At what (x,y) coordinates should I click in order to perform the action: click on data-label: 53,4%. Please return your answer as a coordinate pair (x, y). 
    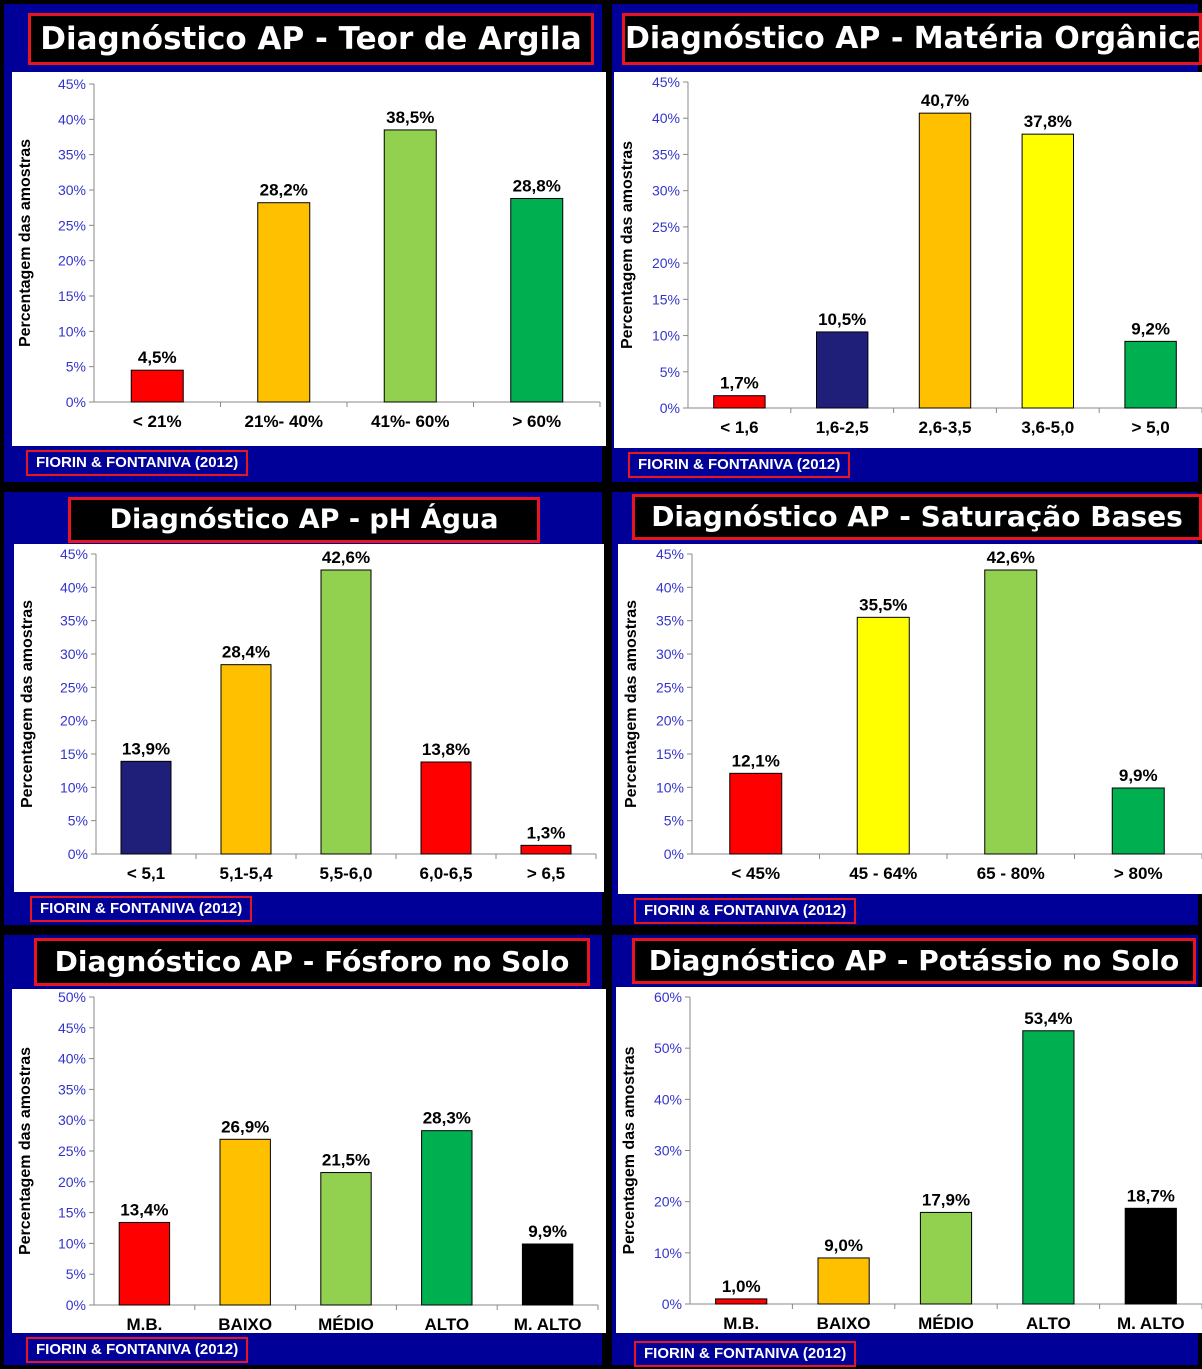
    Looking at the image, I should click on (1048, 1018).